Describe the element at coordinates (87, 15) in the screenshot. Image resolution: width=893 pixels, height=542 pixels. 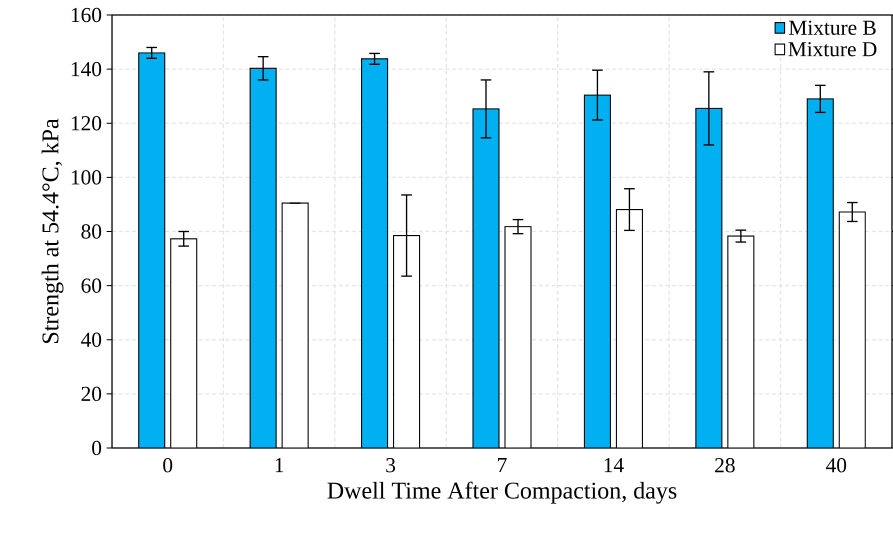
I see `y-tick-label: 160` at that location.